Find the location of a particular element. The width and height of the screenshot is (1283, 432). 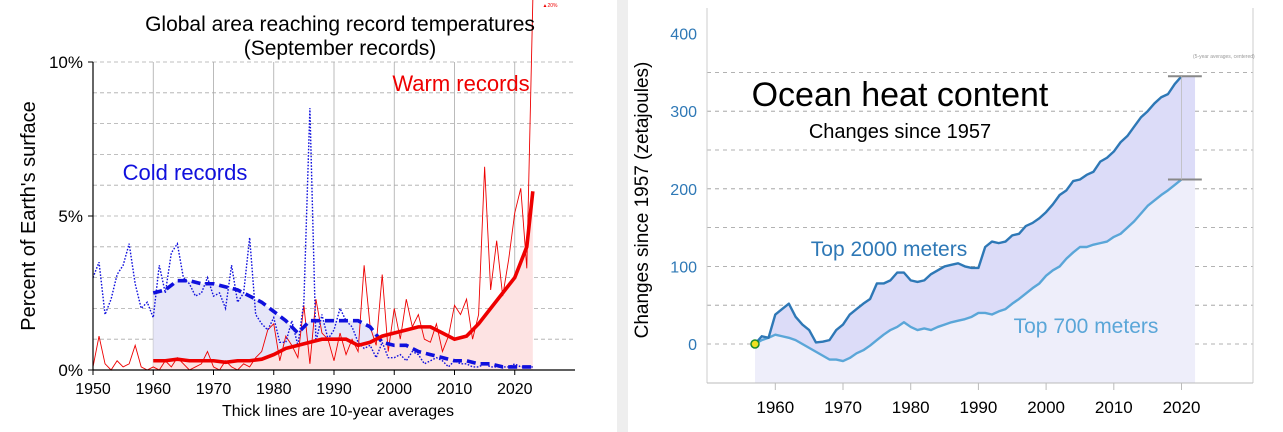

cold-records-average-line is located at coordinates (342, 323).